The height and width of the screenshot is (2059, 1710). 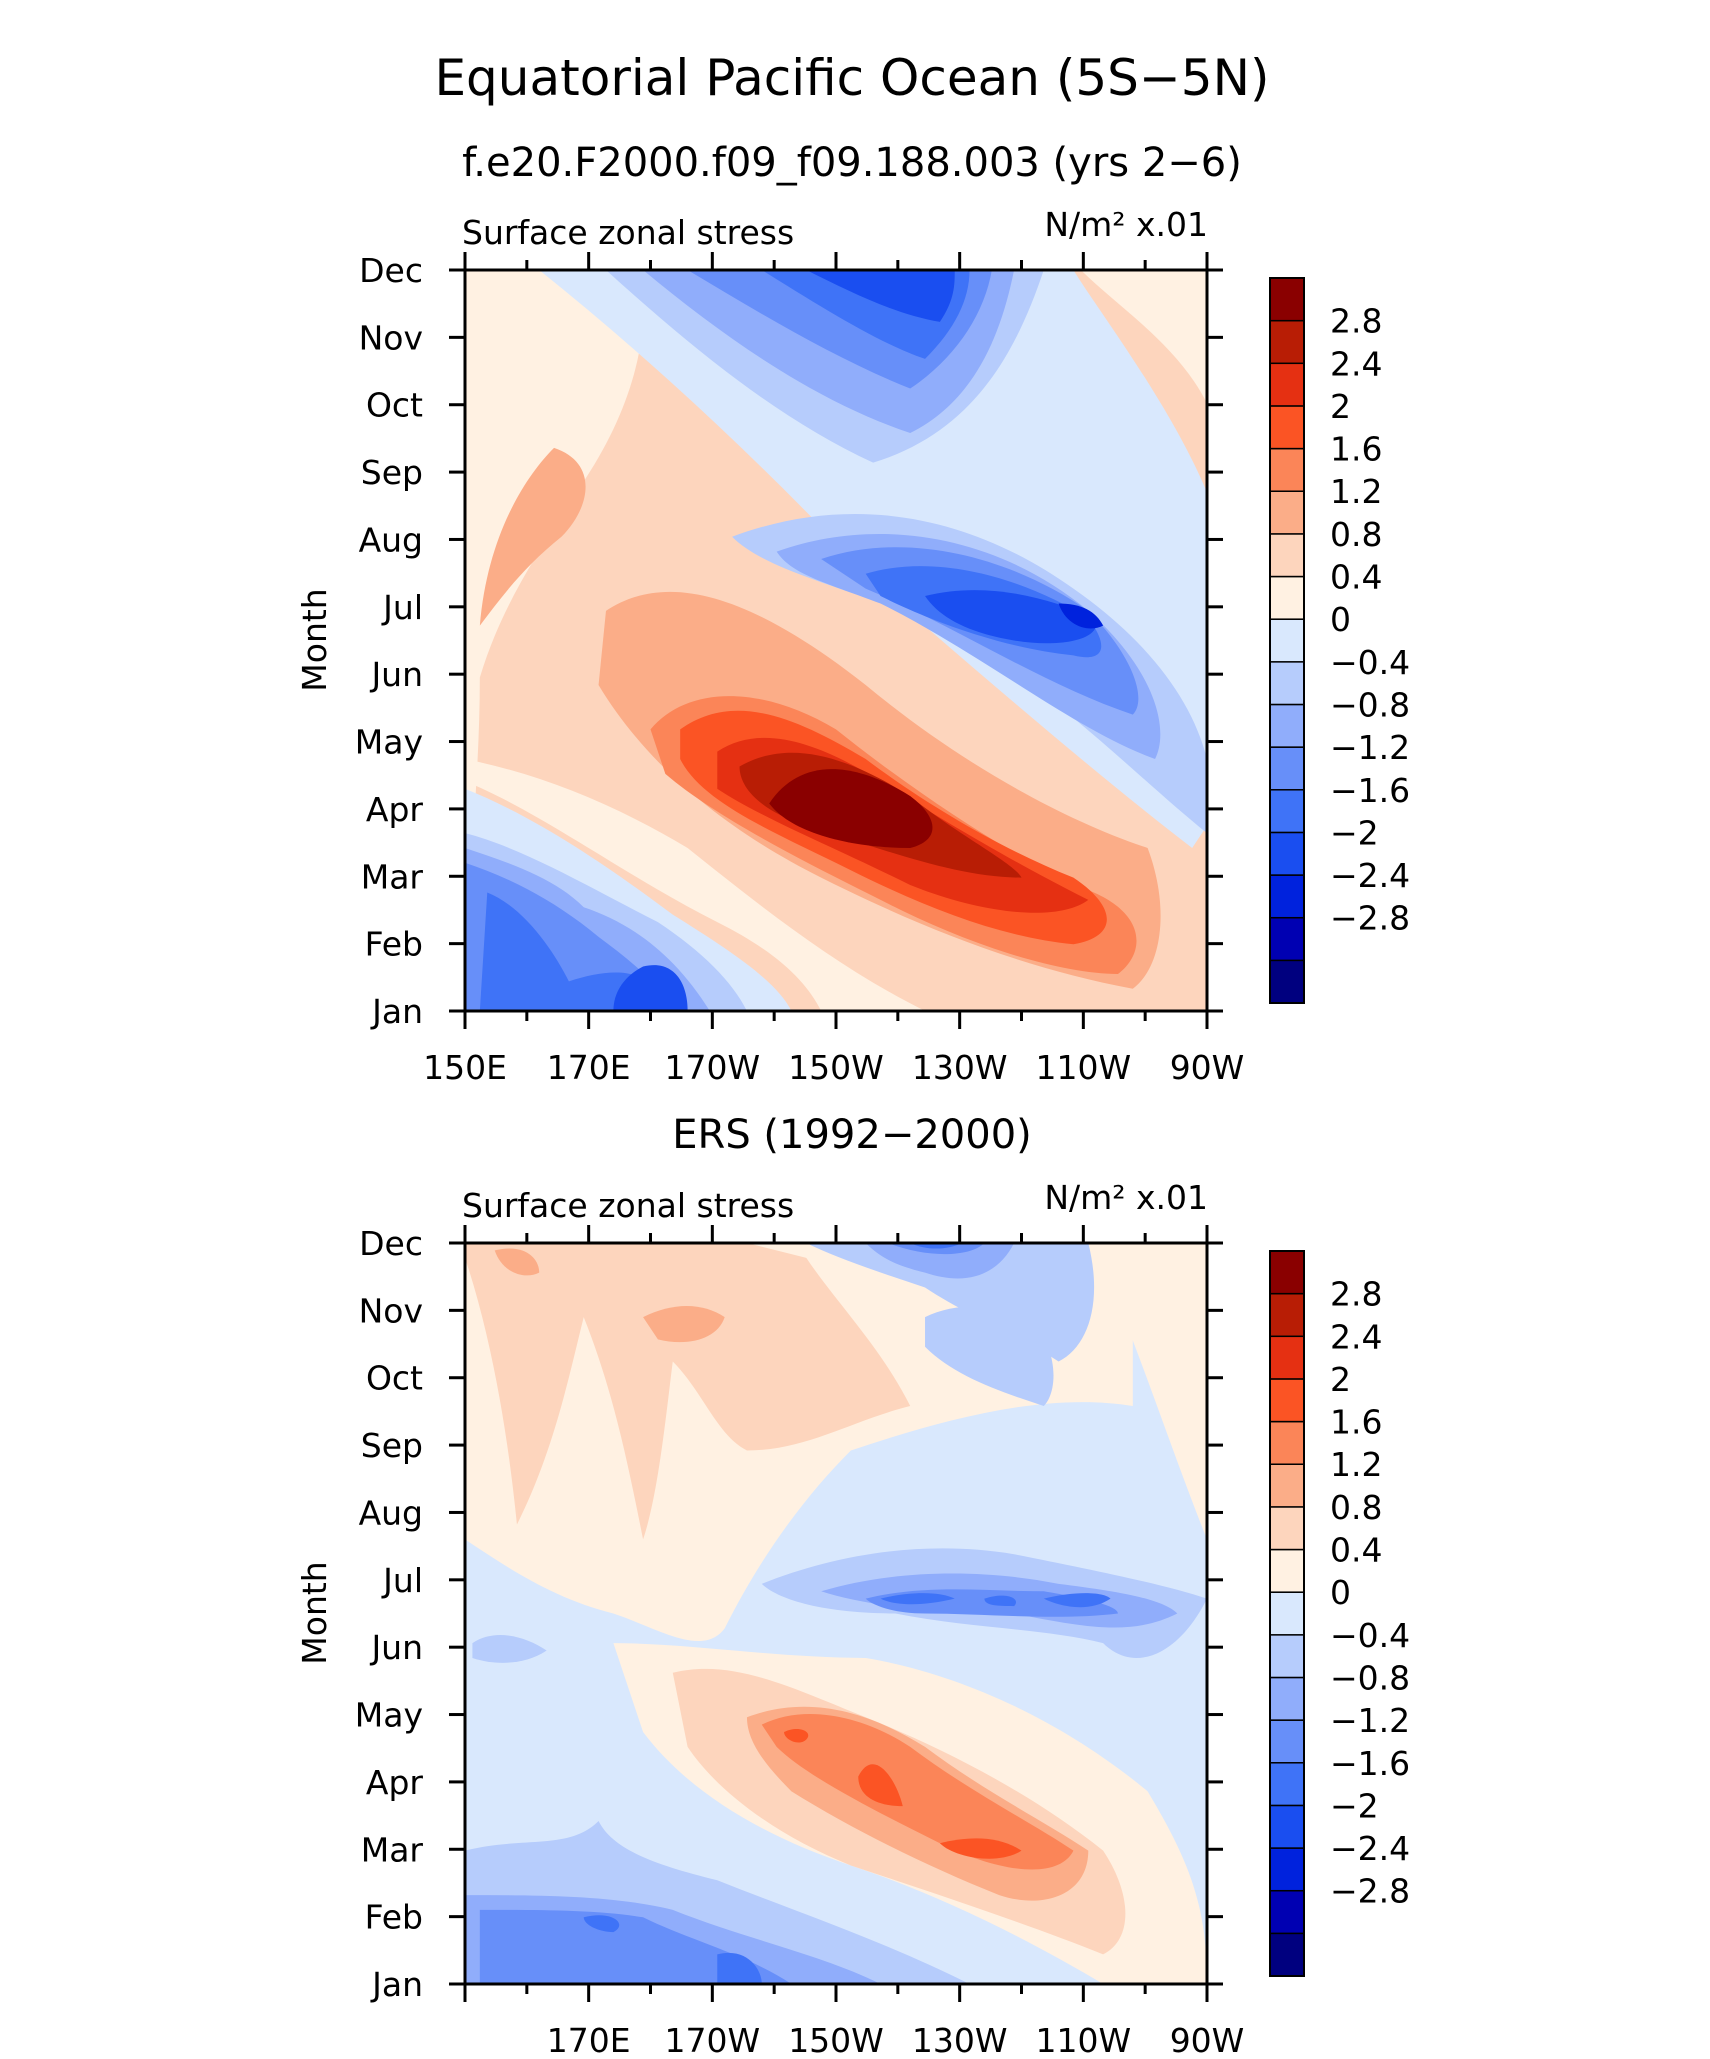 I want to click on x-tick-label: 150E, so click(x=465, y=1067).